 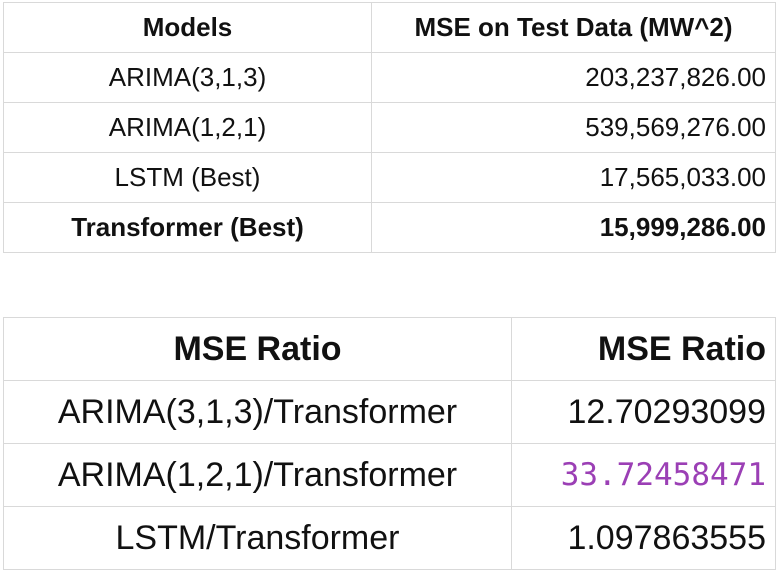 I want to click on ratio-table-header-row: MSE Ratio MSE Ratio, so click(x=389, y=349).